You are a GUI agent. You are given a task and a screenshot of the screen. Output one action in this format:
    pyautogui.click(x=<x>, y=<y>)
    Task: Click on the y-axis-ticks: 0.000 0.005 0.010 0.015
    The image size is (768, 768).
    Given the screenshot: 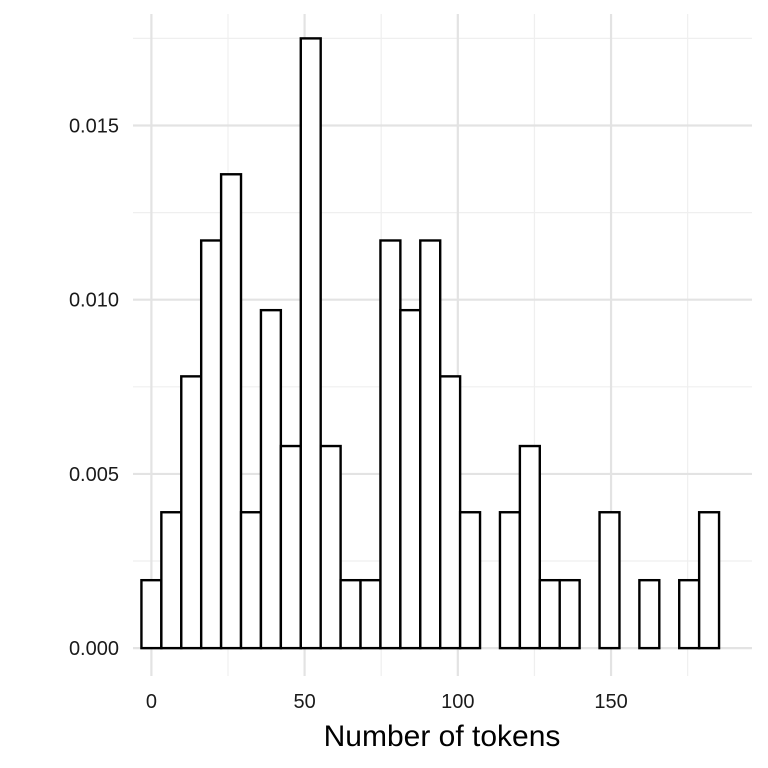 What is the action you would take?
    pyautogui.click(x=94, y=387)
    